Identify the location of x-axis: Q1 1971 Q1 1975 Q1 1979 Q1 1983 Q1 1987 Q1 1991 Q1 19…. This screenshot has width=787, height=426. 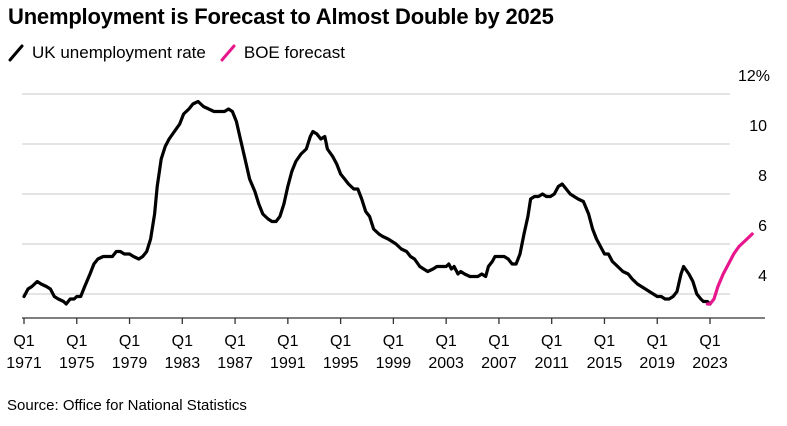
(385, 344).